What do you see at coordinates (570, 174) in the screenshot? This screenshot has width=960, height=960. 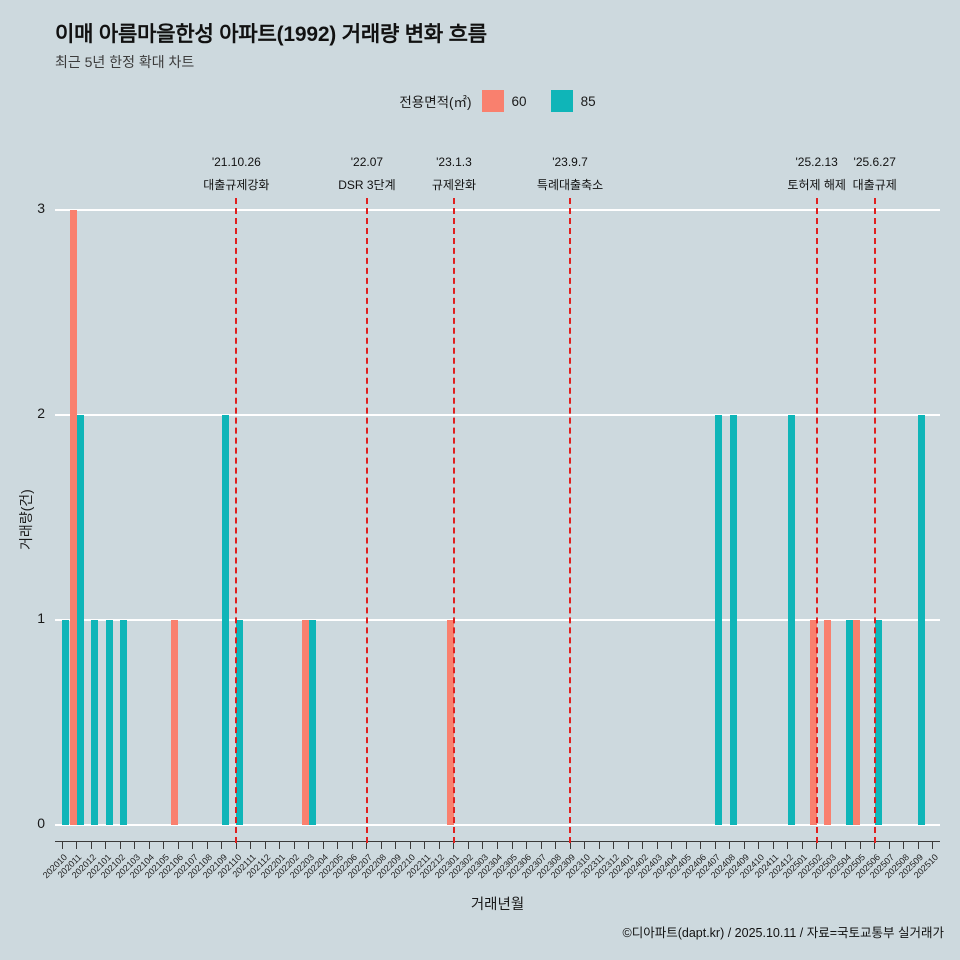 I see `event-annotation-202309: '23.9.7 특례대출축소` at bounding box center [570, 174].